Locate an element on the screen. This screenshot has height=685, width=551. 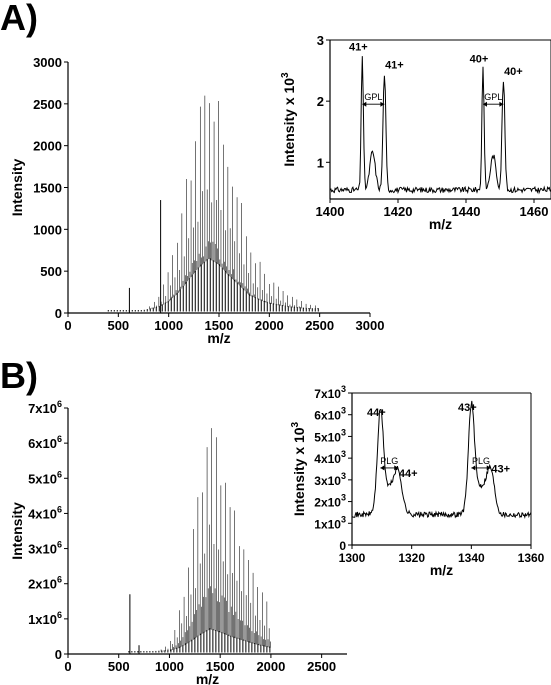
y-tick-label: 2 is located at coordinates (320, 101).